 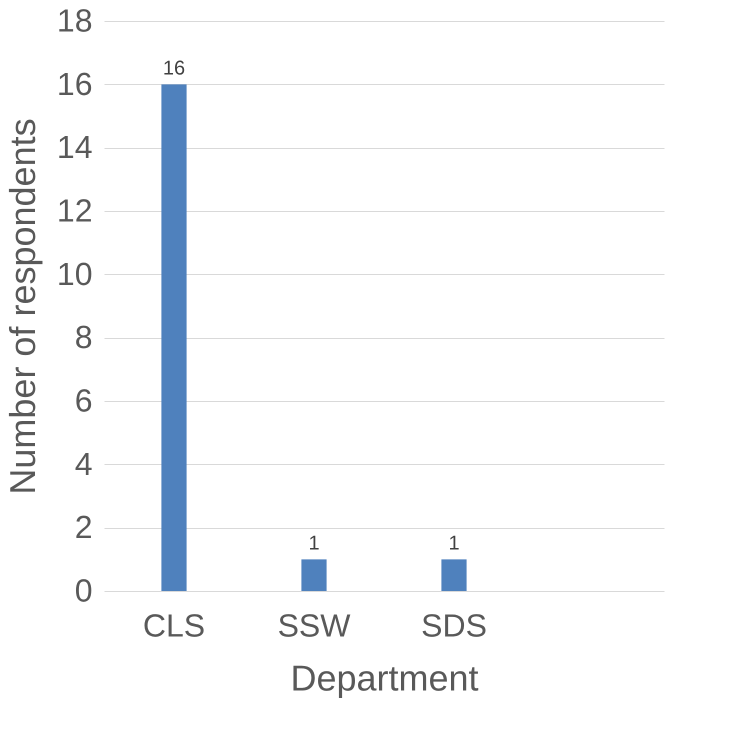 I want to click on y-tick-label: 4, so click(x=83, y=464).